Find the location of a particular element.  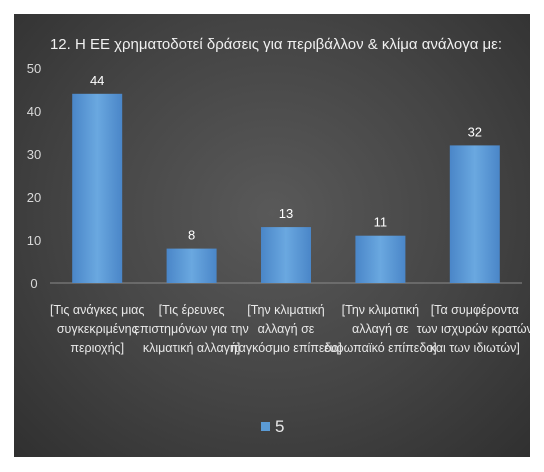

y-tick-label: 50 is located at coordinates (34, 68).